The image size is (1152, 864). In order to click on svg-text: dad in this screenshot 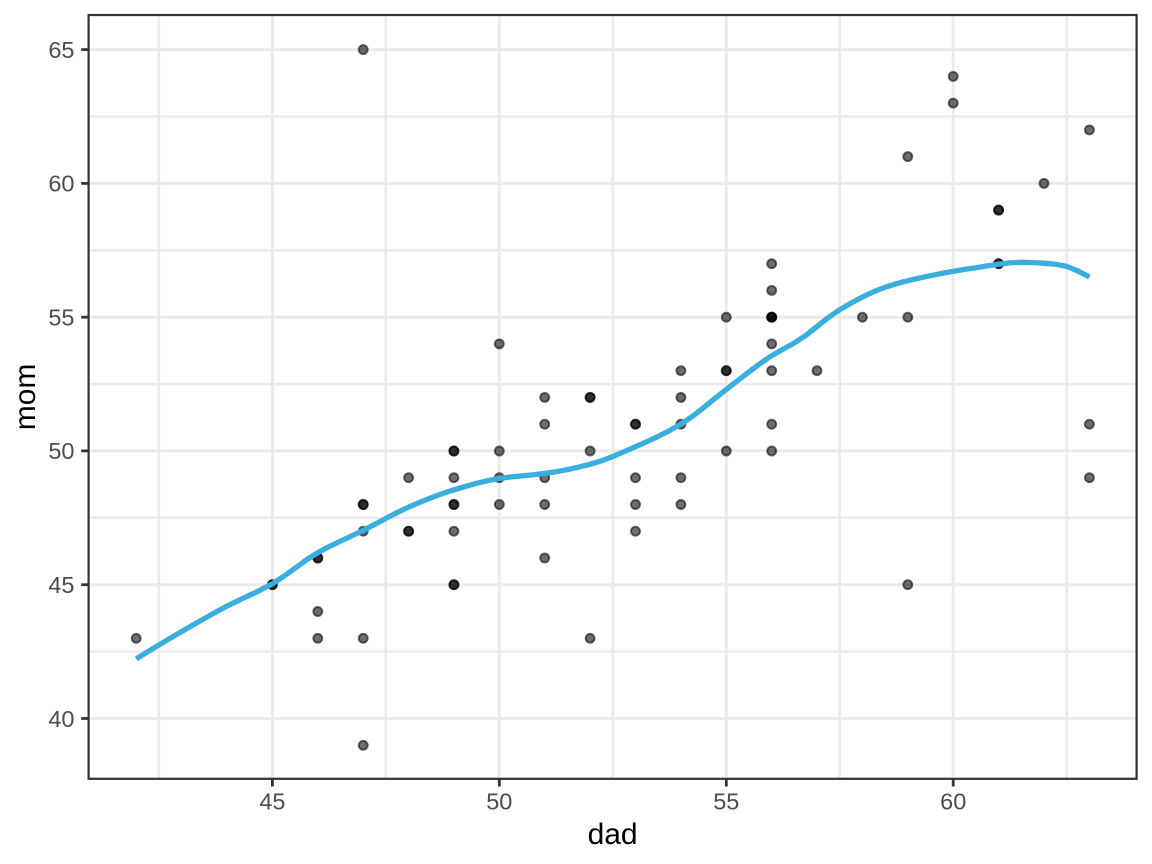, I will do `click(613, 834)`.